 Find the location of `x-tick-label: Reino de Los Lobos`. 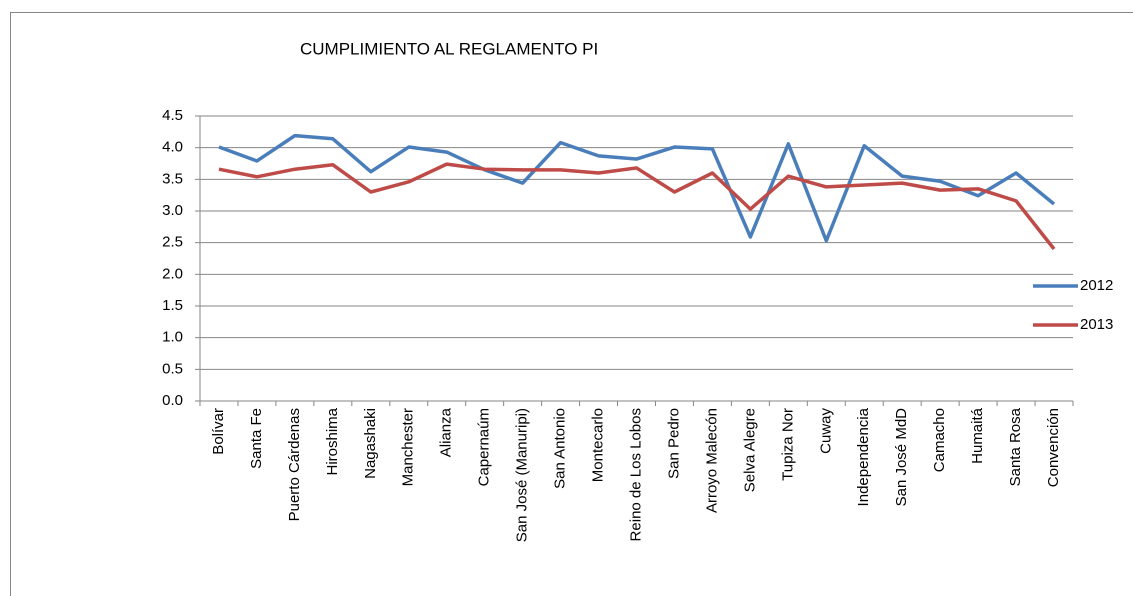

x-tick-label: Reino de Los Lobos is located at coordinates (635, 474).